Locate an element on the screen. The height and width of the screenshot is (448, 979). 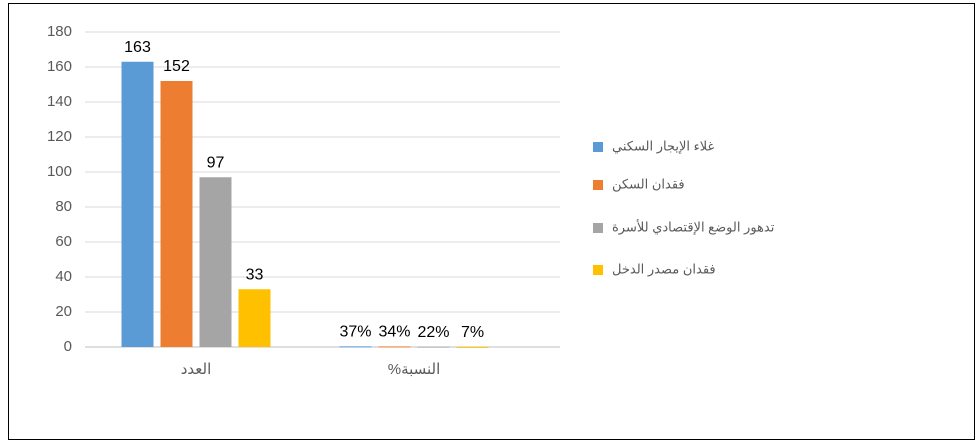
y-tick-label: 60 is located at coordinates (63, 241).